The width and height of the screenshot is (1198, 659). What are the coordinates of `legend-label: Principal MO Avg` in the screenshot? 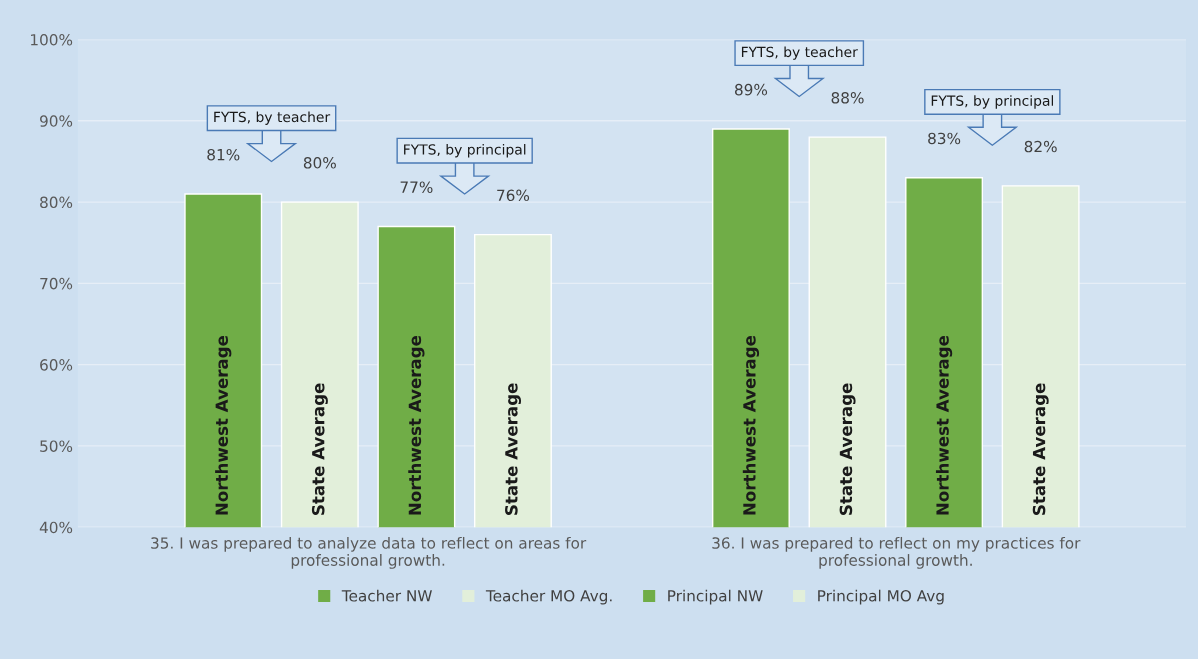 It's located at (881, 597).